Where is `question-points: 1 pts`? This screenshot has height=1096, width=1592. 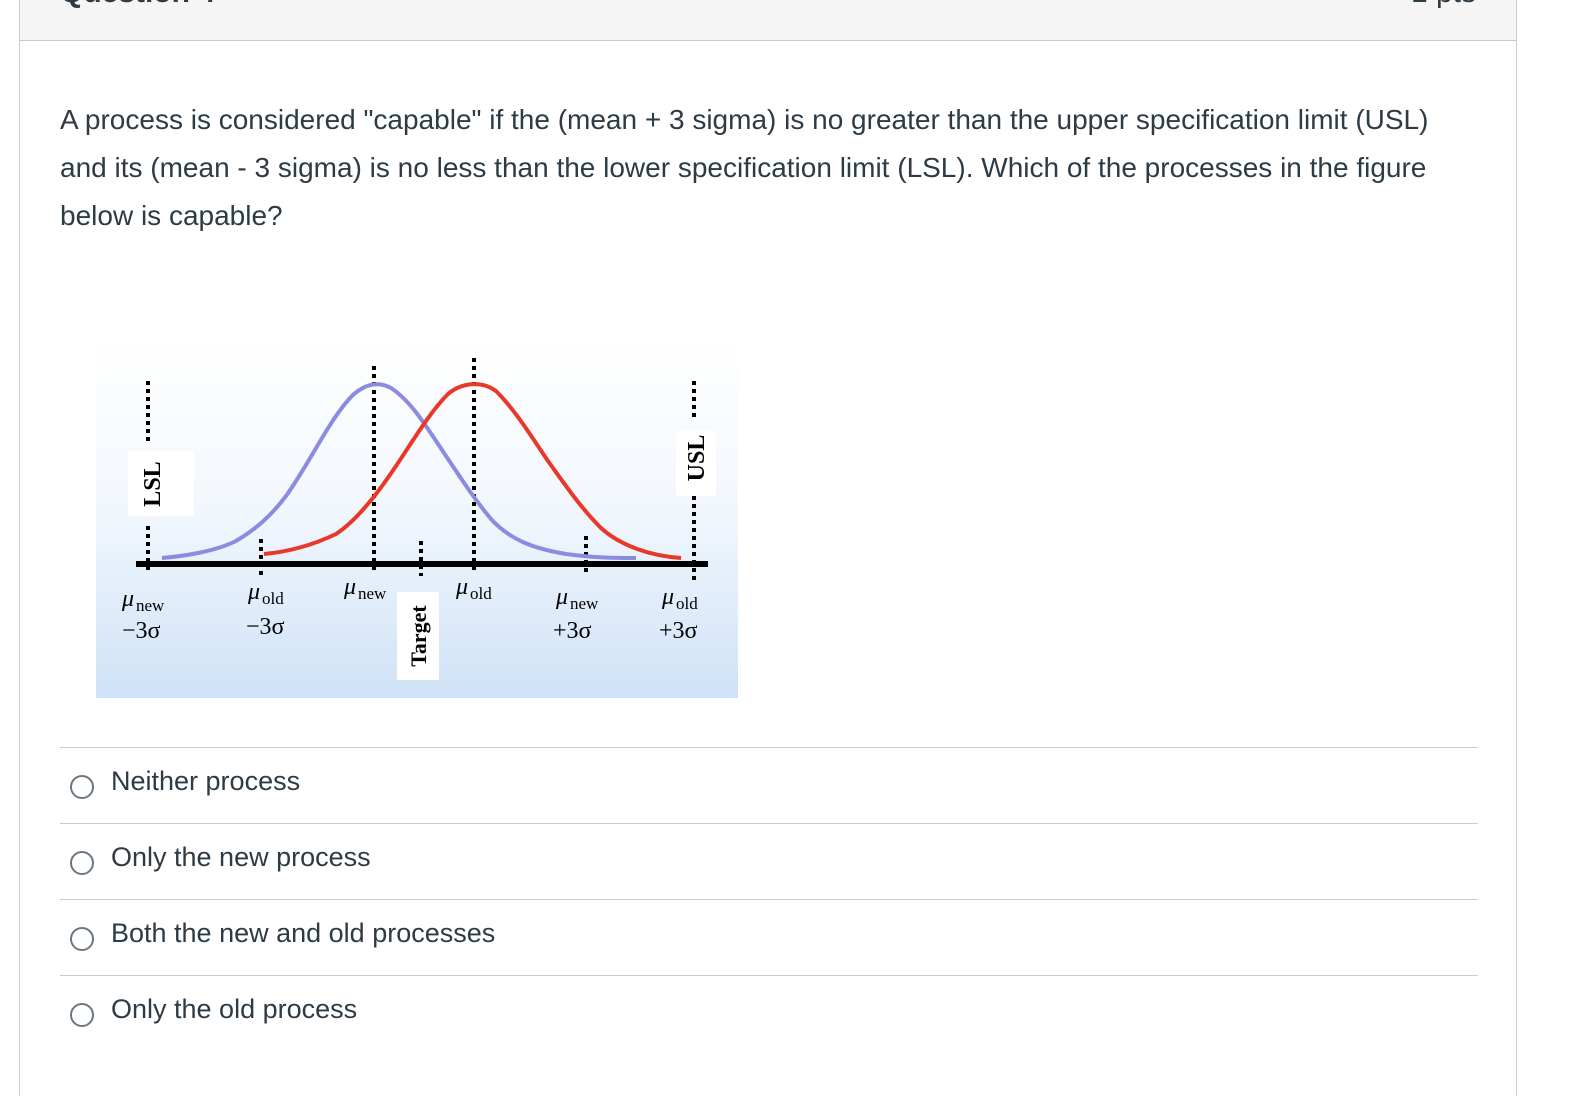
question-points: 1 pts is located at coordinates (1443, 5).